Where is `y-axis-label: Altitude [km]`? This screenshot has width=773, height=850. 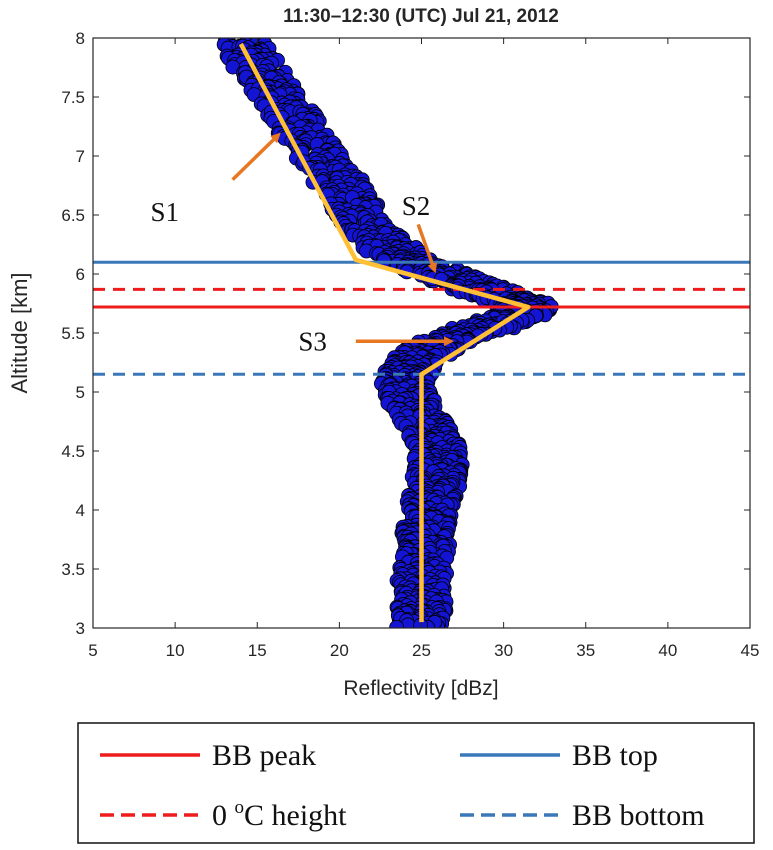
y-axis-label: Altitude [km] is located at coordinates (19, 332).